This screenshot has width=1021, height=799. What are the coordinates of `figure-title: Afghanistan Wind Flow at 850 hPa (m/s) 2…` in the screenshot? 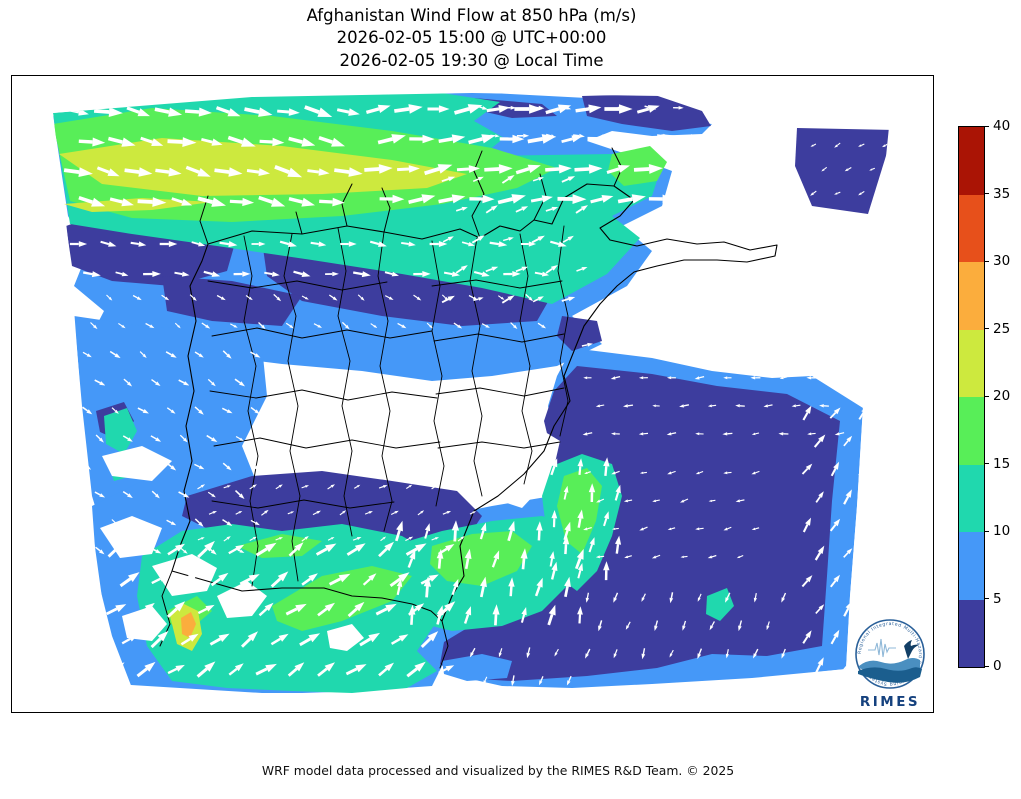 It's located at (471, 38).